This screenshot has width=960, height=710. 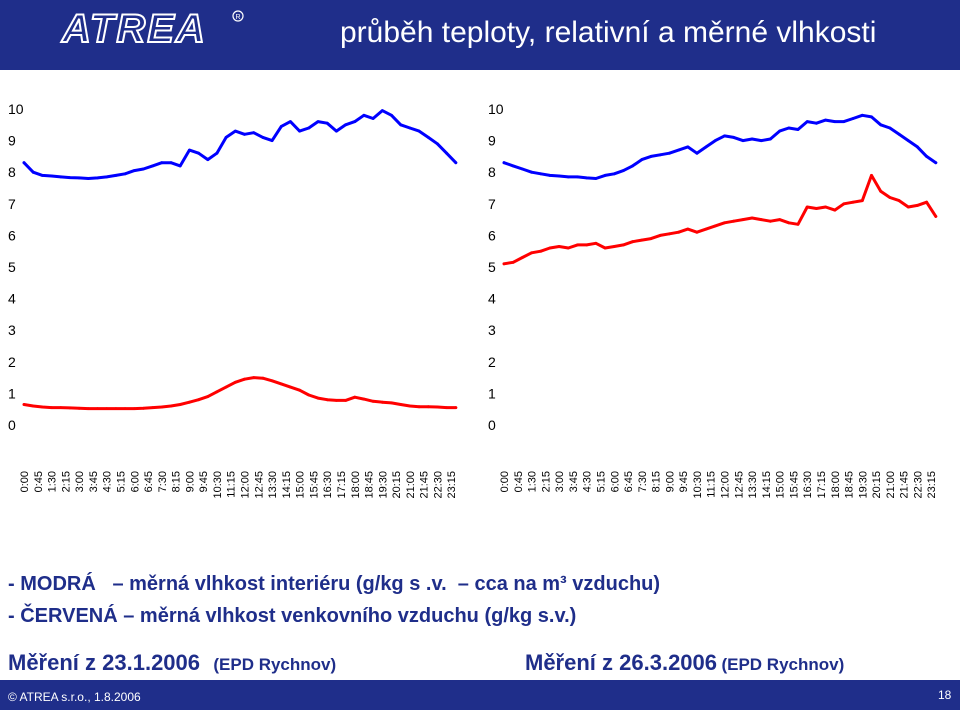 I want to click on x-tick-label: 15:00, so click(x=781, y=485).